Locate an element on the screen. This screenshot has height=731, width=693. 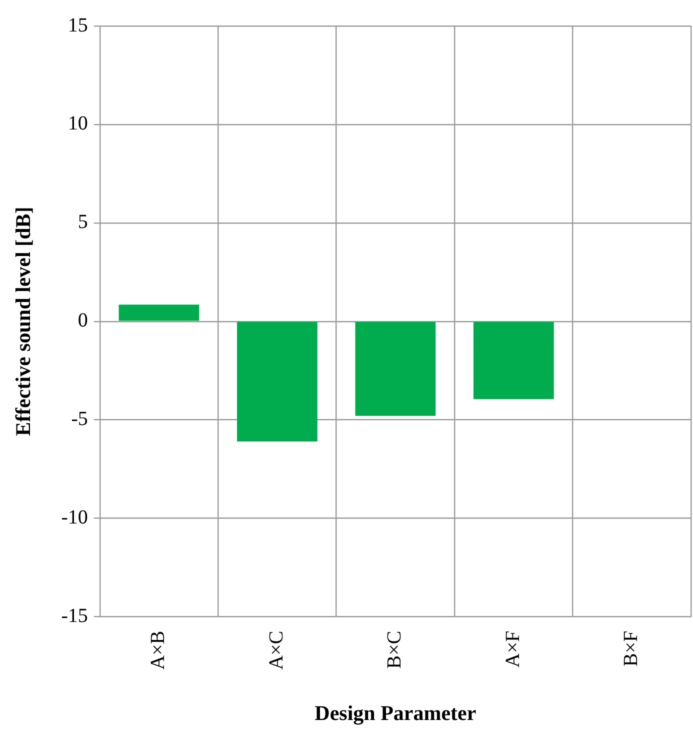
x-tick-label: A×B is located at coordinates (158, 650).